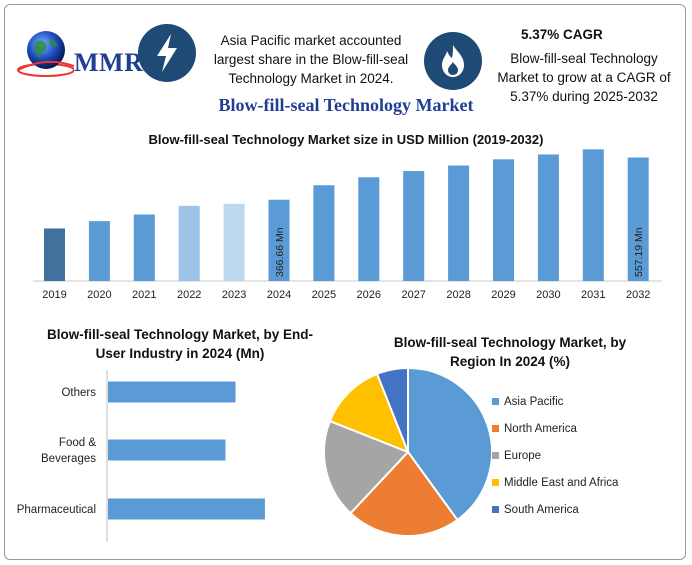  I want to click on category-label: Beverages, so click(68, 459).